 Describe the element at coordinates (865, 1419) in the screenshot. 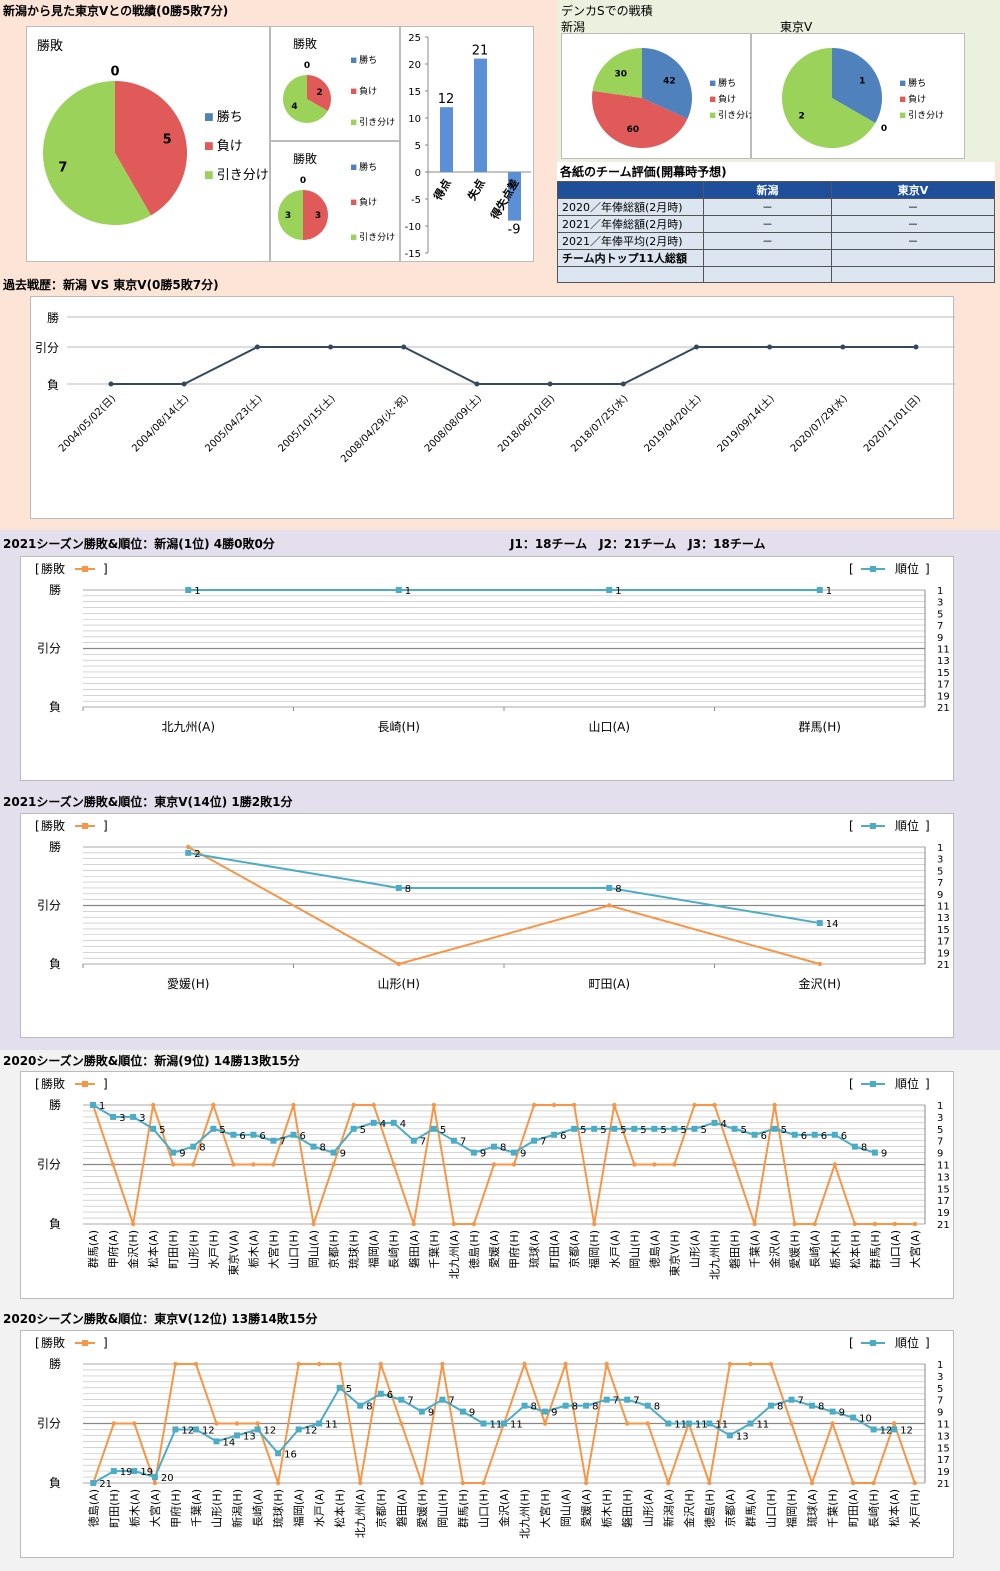

I see `rank-value-label: 10` at that location.